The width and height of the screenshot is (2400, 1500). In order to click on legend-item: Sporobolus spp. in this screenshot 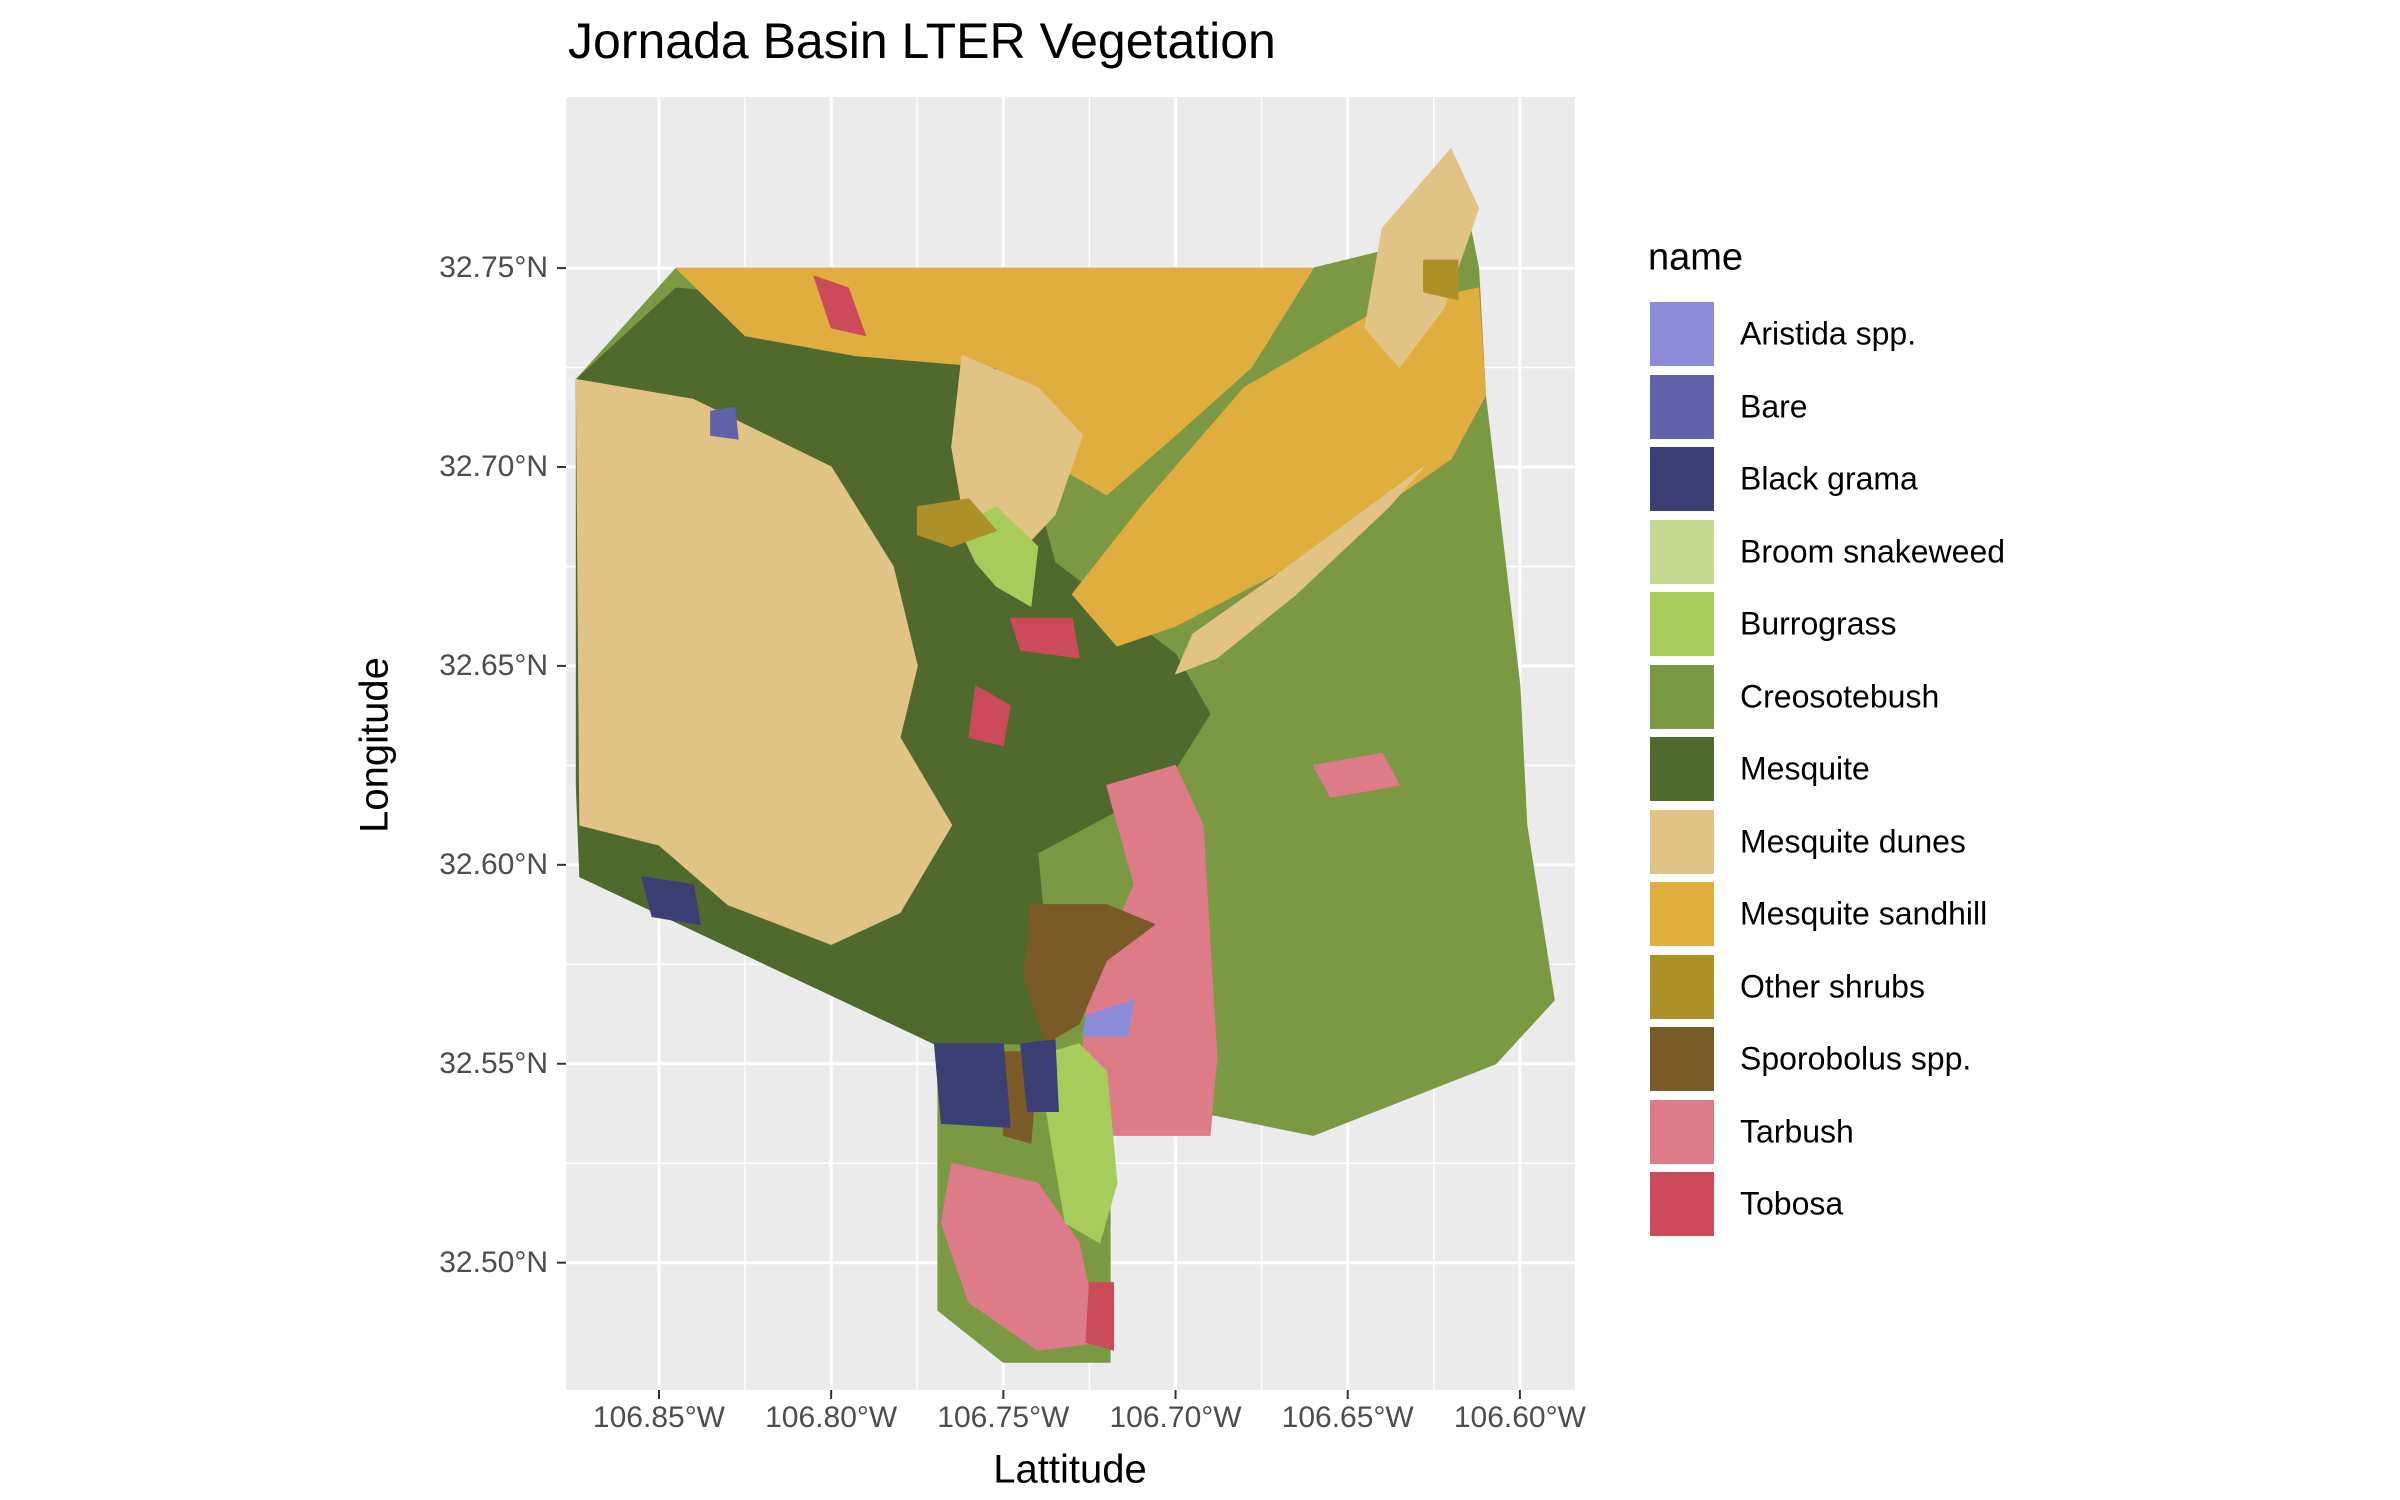, I will do `click(1908, 1061)`.